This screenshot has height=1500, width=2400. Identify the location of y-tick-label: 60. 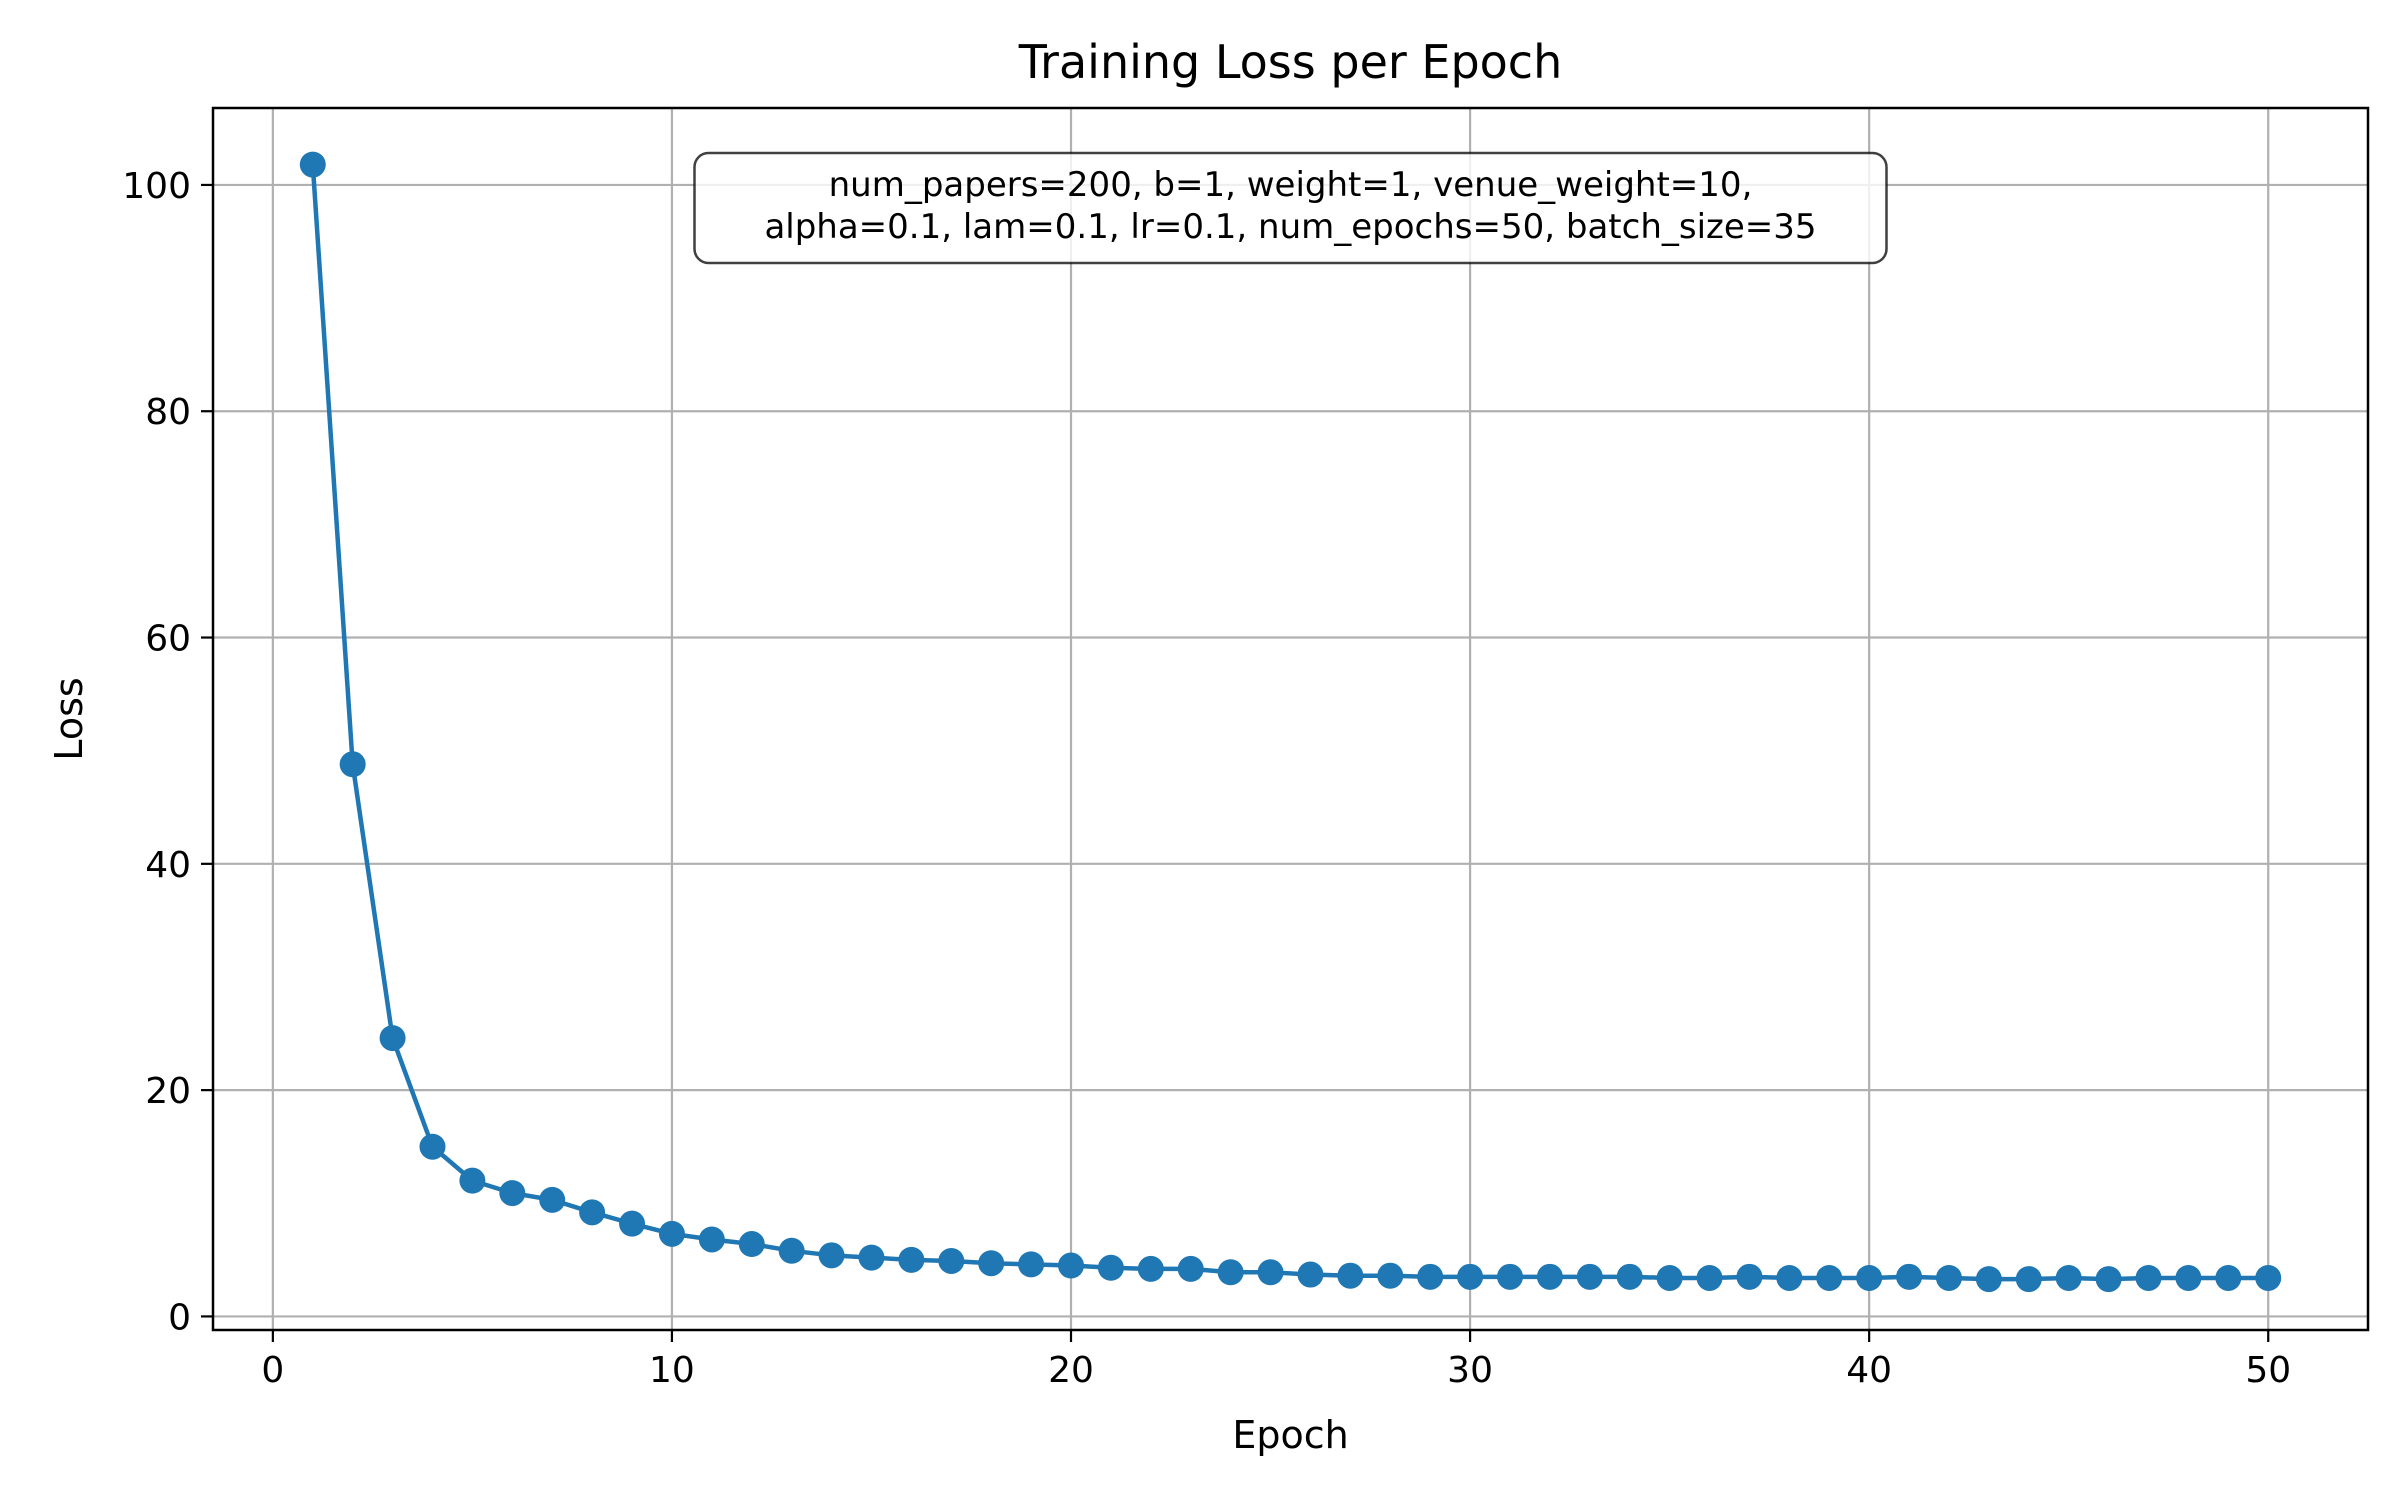
(168, 639).